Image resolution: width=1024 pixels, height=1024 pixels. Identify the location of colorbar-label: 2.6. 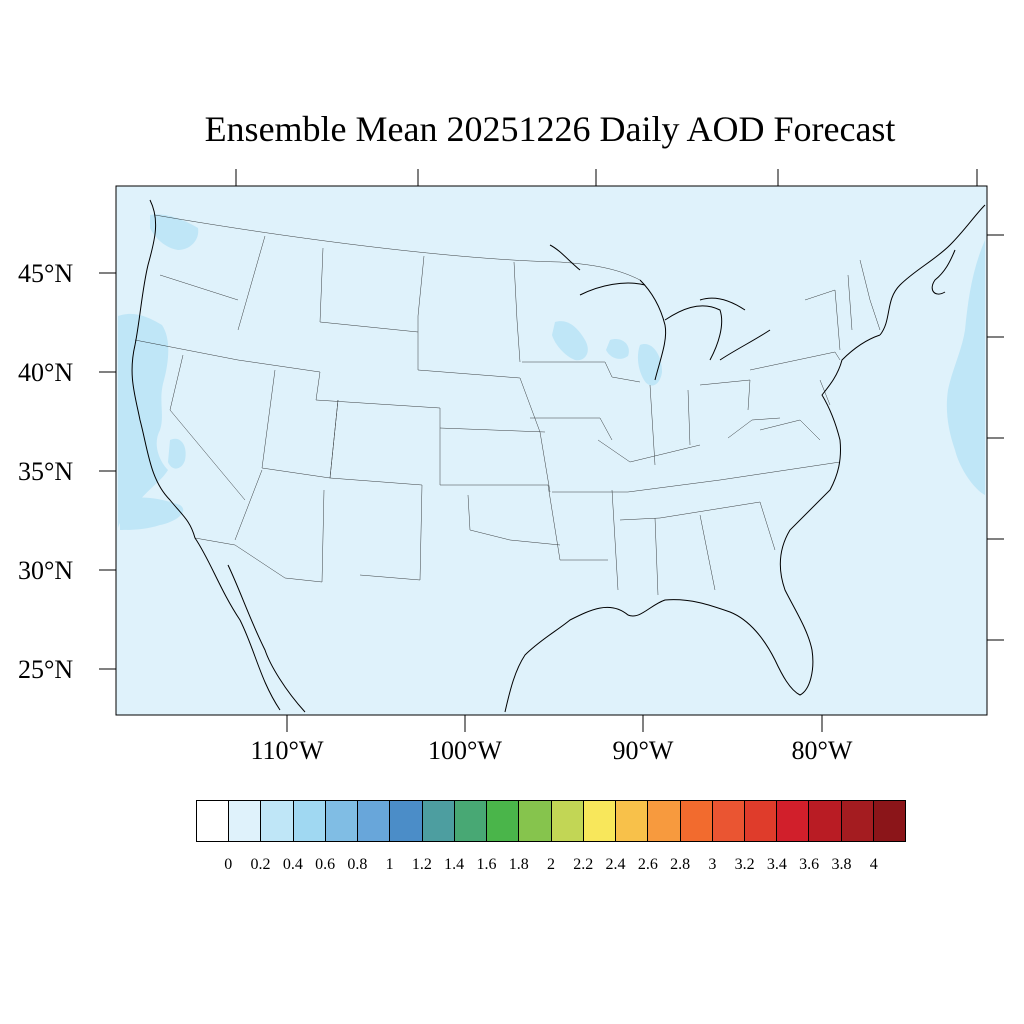
(647, 864).